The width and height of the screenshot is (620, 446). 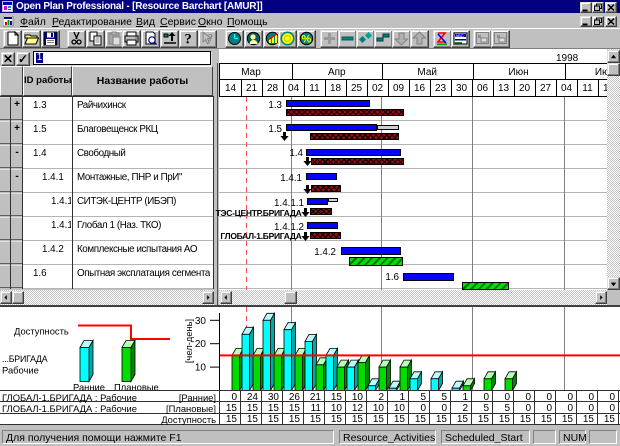 What do you see at coordinates (136, 386) in the screenshot?
I see `svg-text: Плановые` at bounding box center [136, 386].